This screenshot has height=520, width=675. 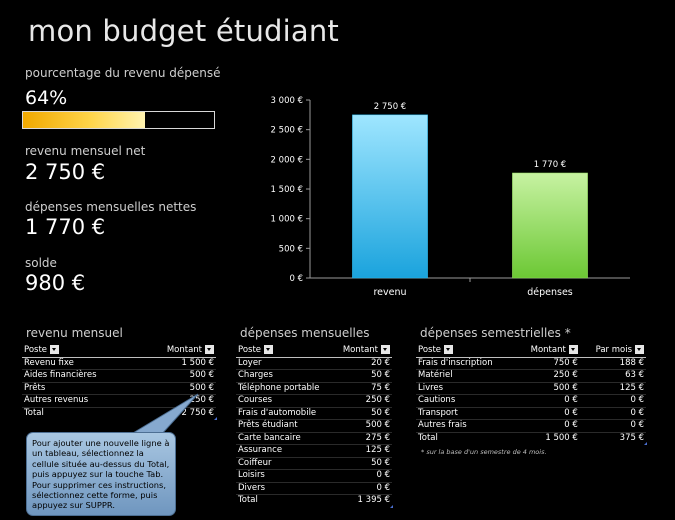 I want to click on monthly-cell: 275 €, so click(x=362, y=438).